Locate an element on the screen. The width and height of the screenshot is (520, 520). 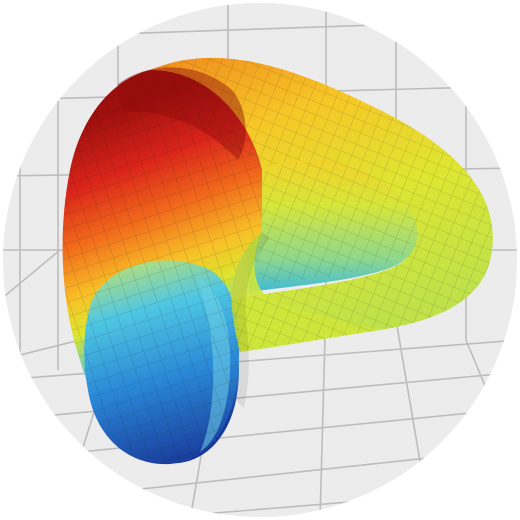
body-shadow is located at coordinates (250, 320).